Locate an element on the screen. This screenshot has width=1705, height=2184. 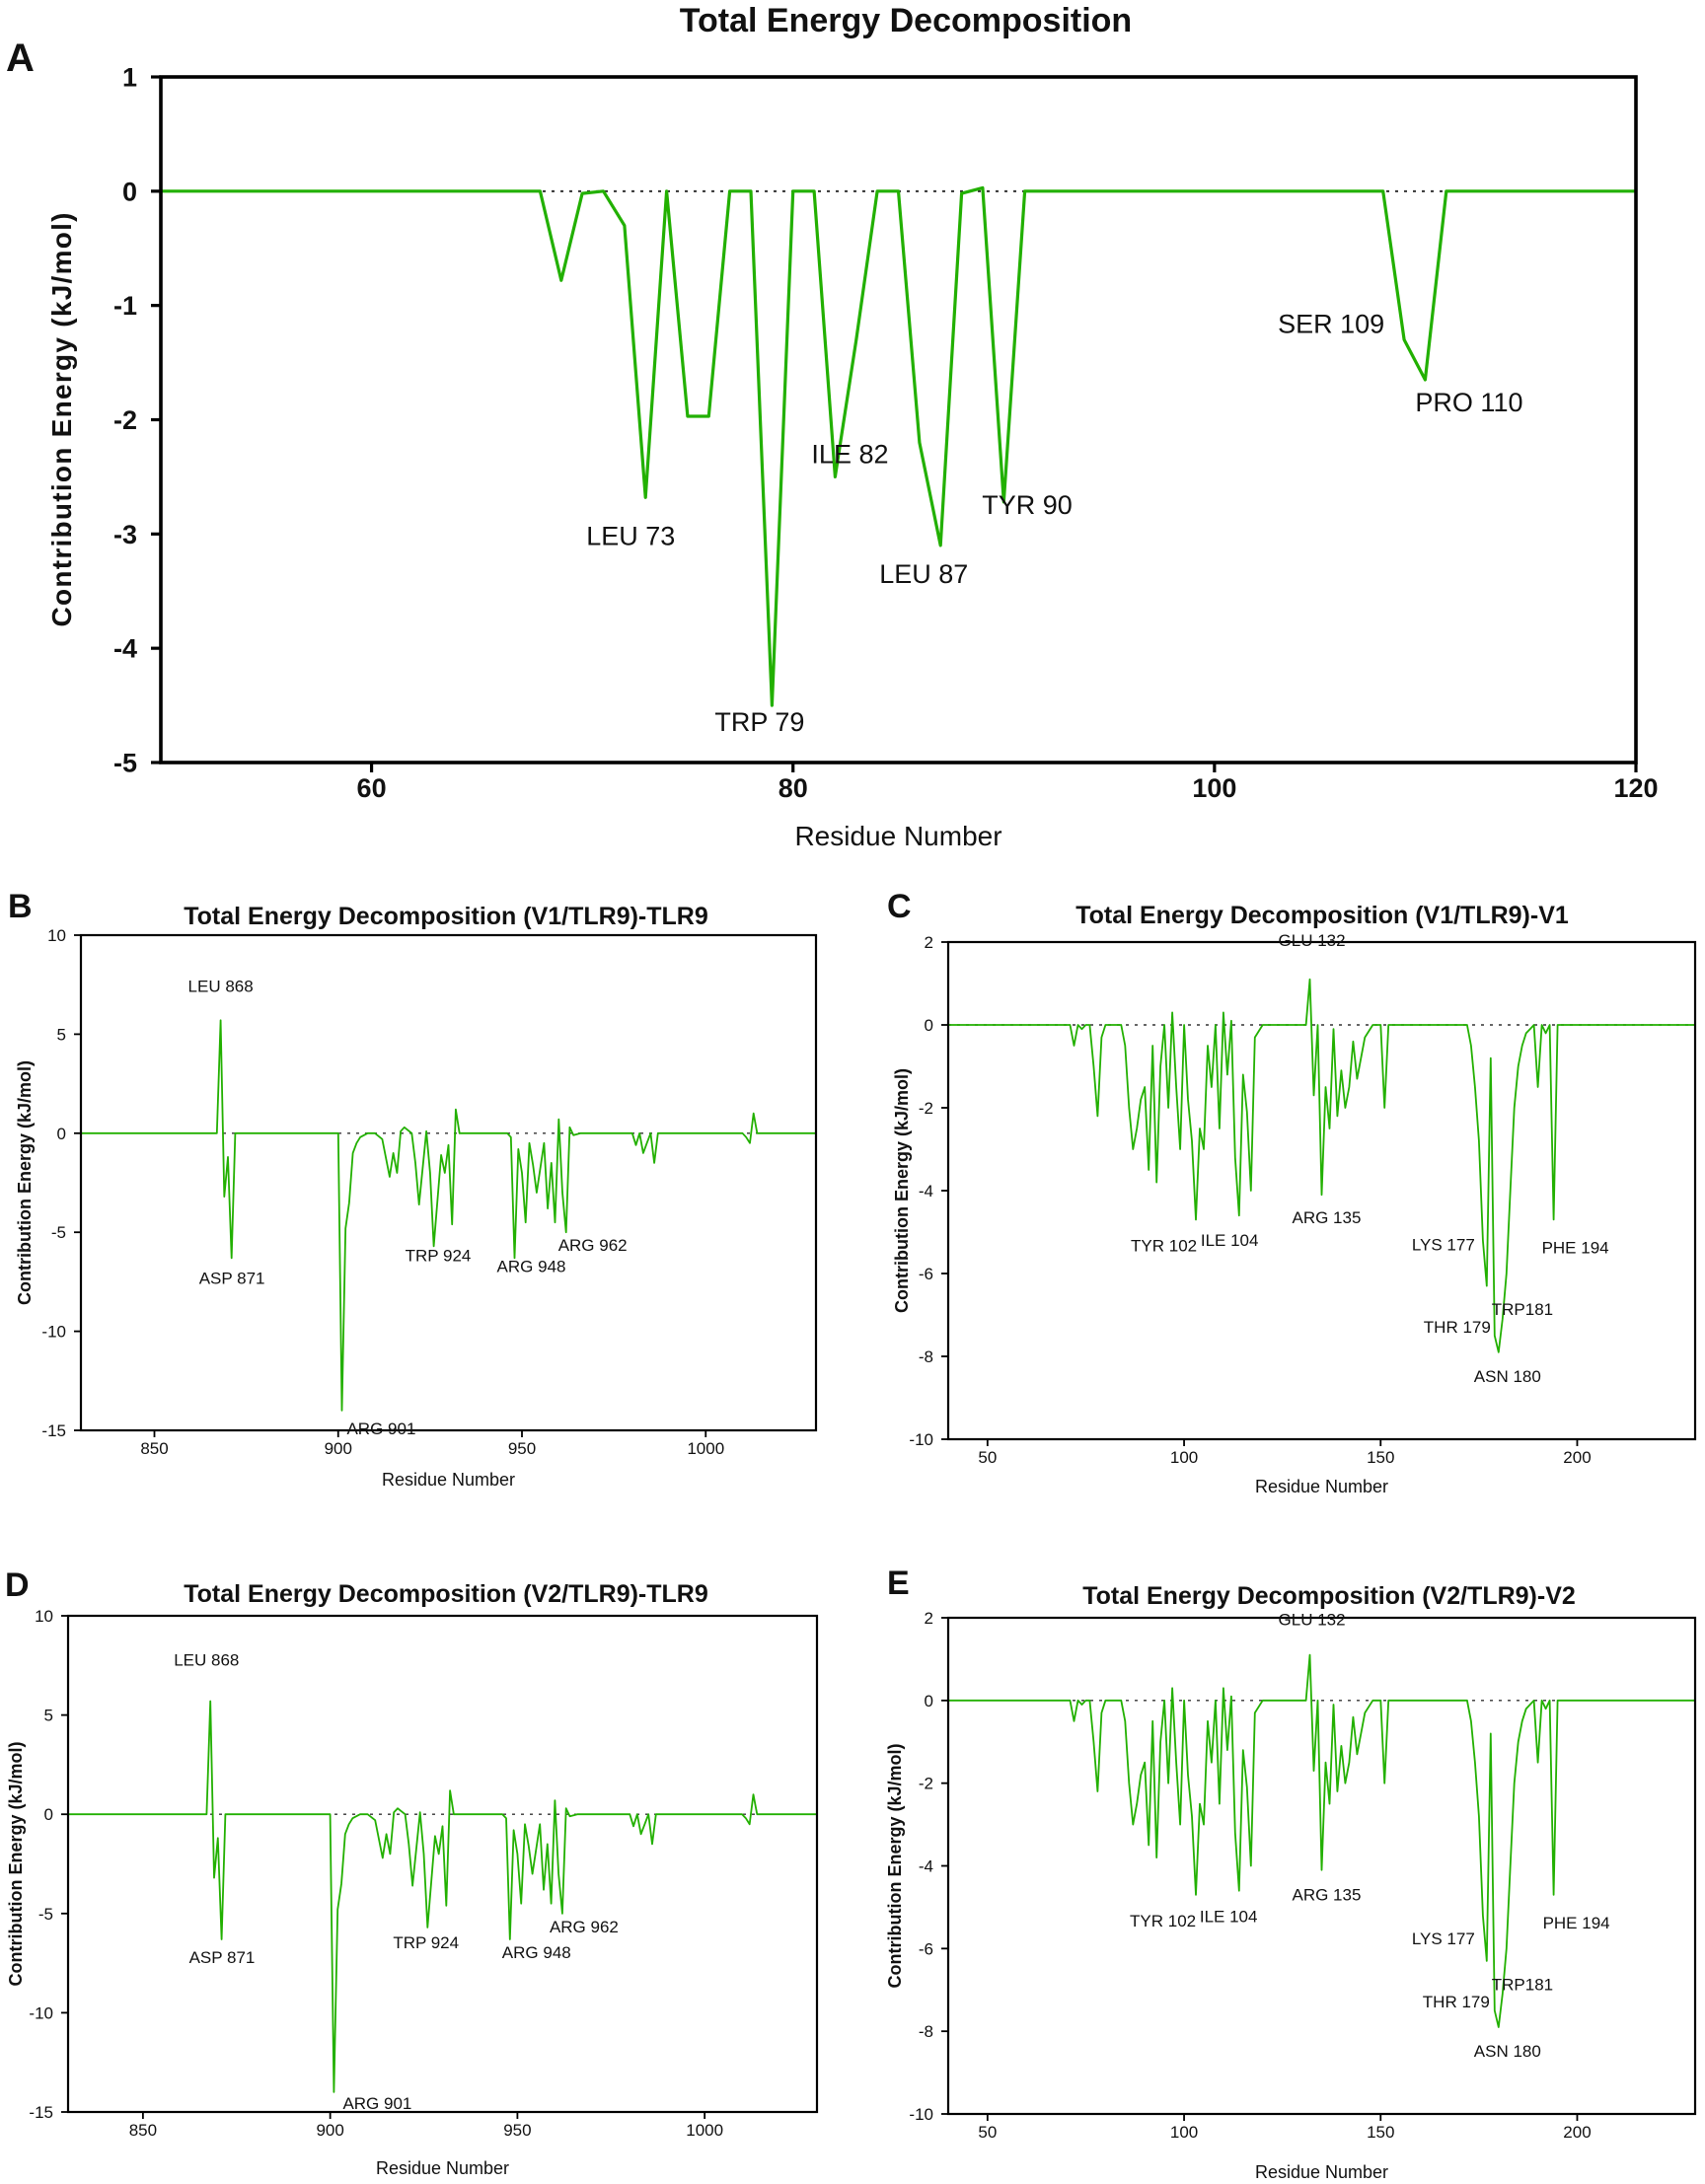
residue-annotation: TRP 79 is located at coordinates (759, 722).